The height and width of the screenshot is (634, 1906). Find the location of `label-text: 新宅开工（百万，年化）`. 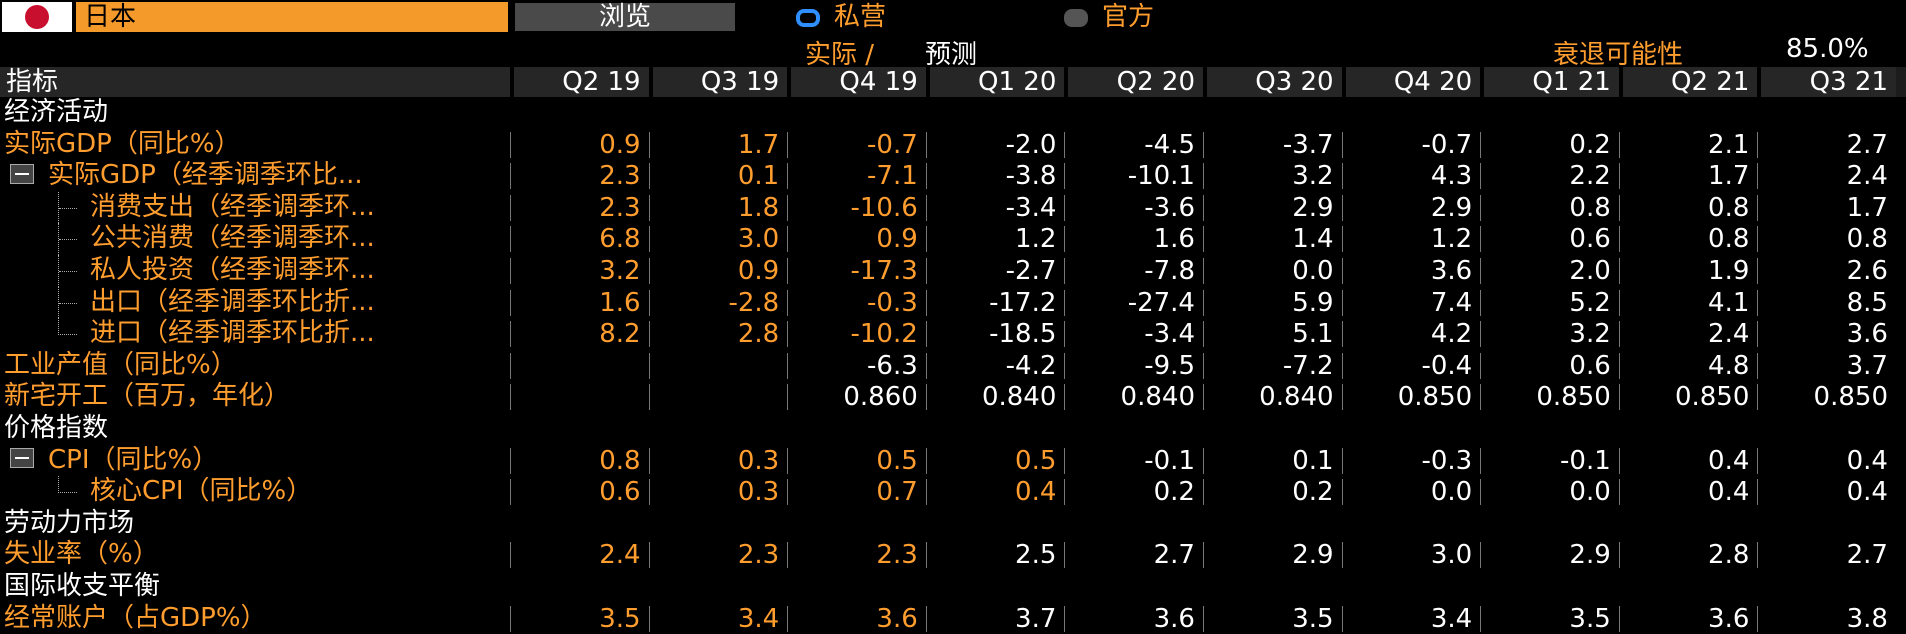

label-text: 新宅开工（百万，年化） is located at coordinates (147, 396).